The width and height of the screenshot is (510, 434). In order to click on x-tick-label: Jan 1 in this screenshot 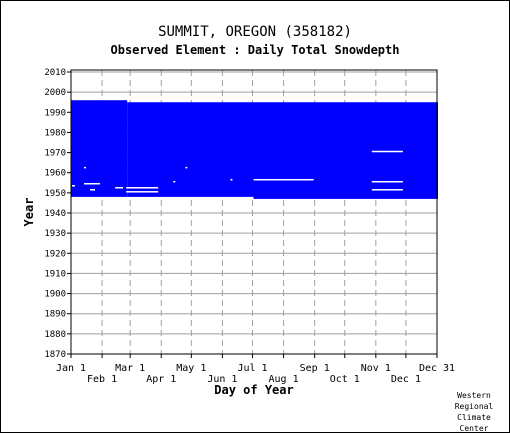, I will do `click(71, 368)`.